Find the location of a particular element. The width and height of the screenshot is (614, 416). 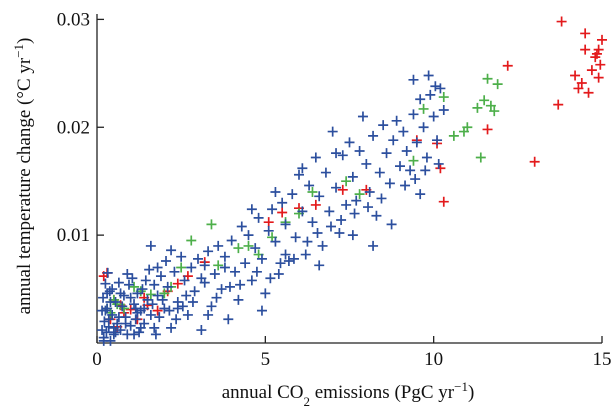

x-tick-label: 0 is located at coordinates (97, 359).